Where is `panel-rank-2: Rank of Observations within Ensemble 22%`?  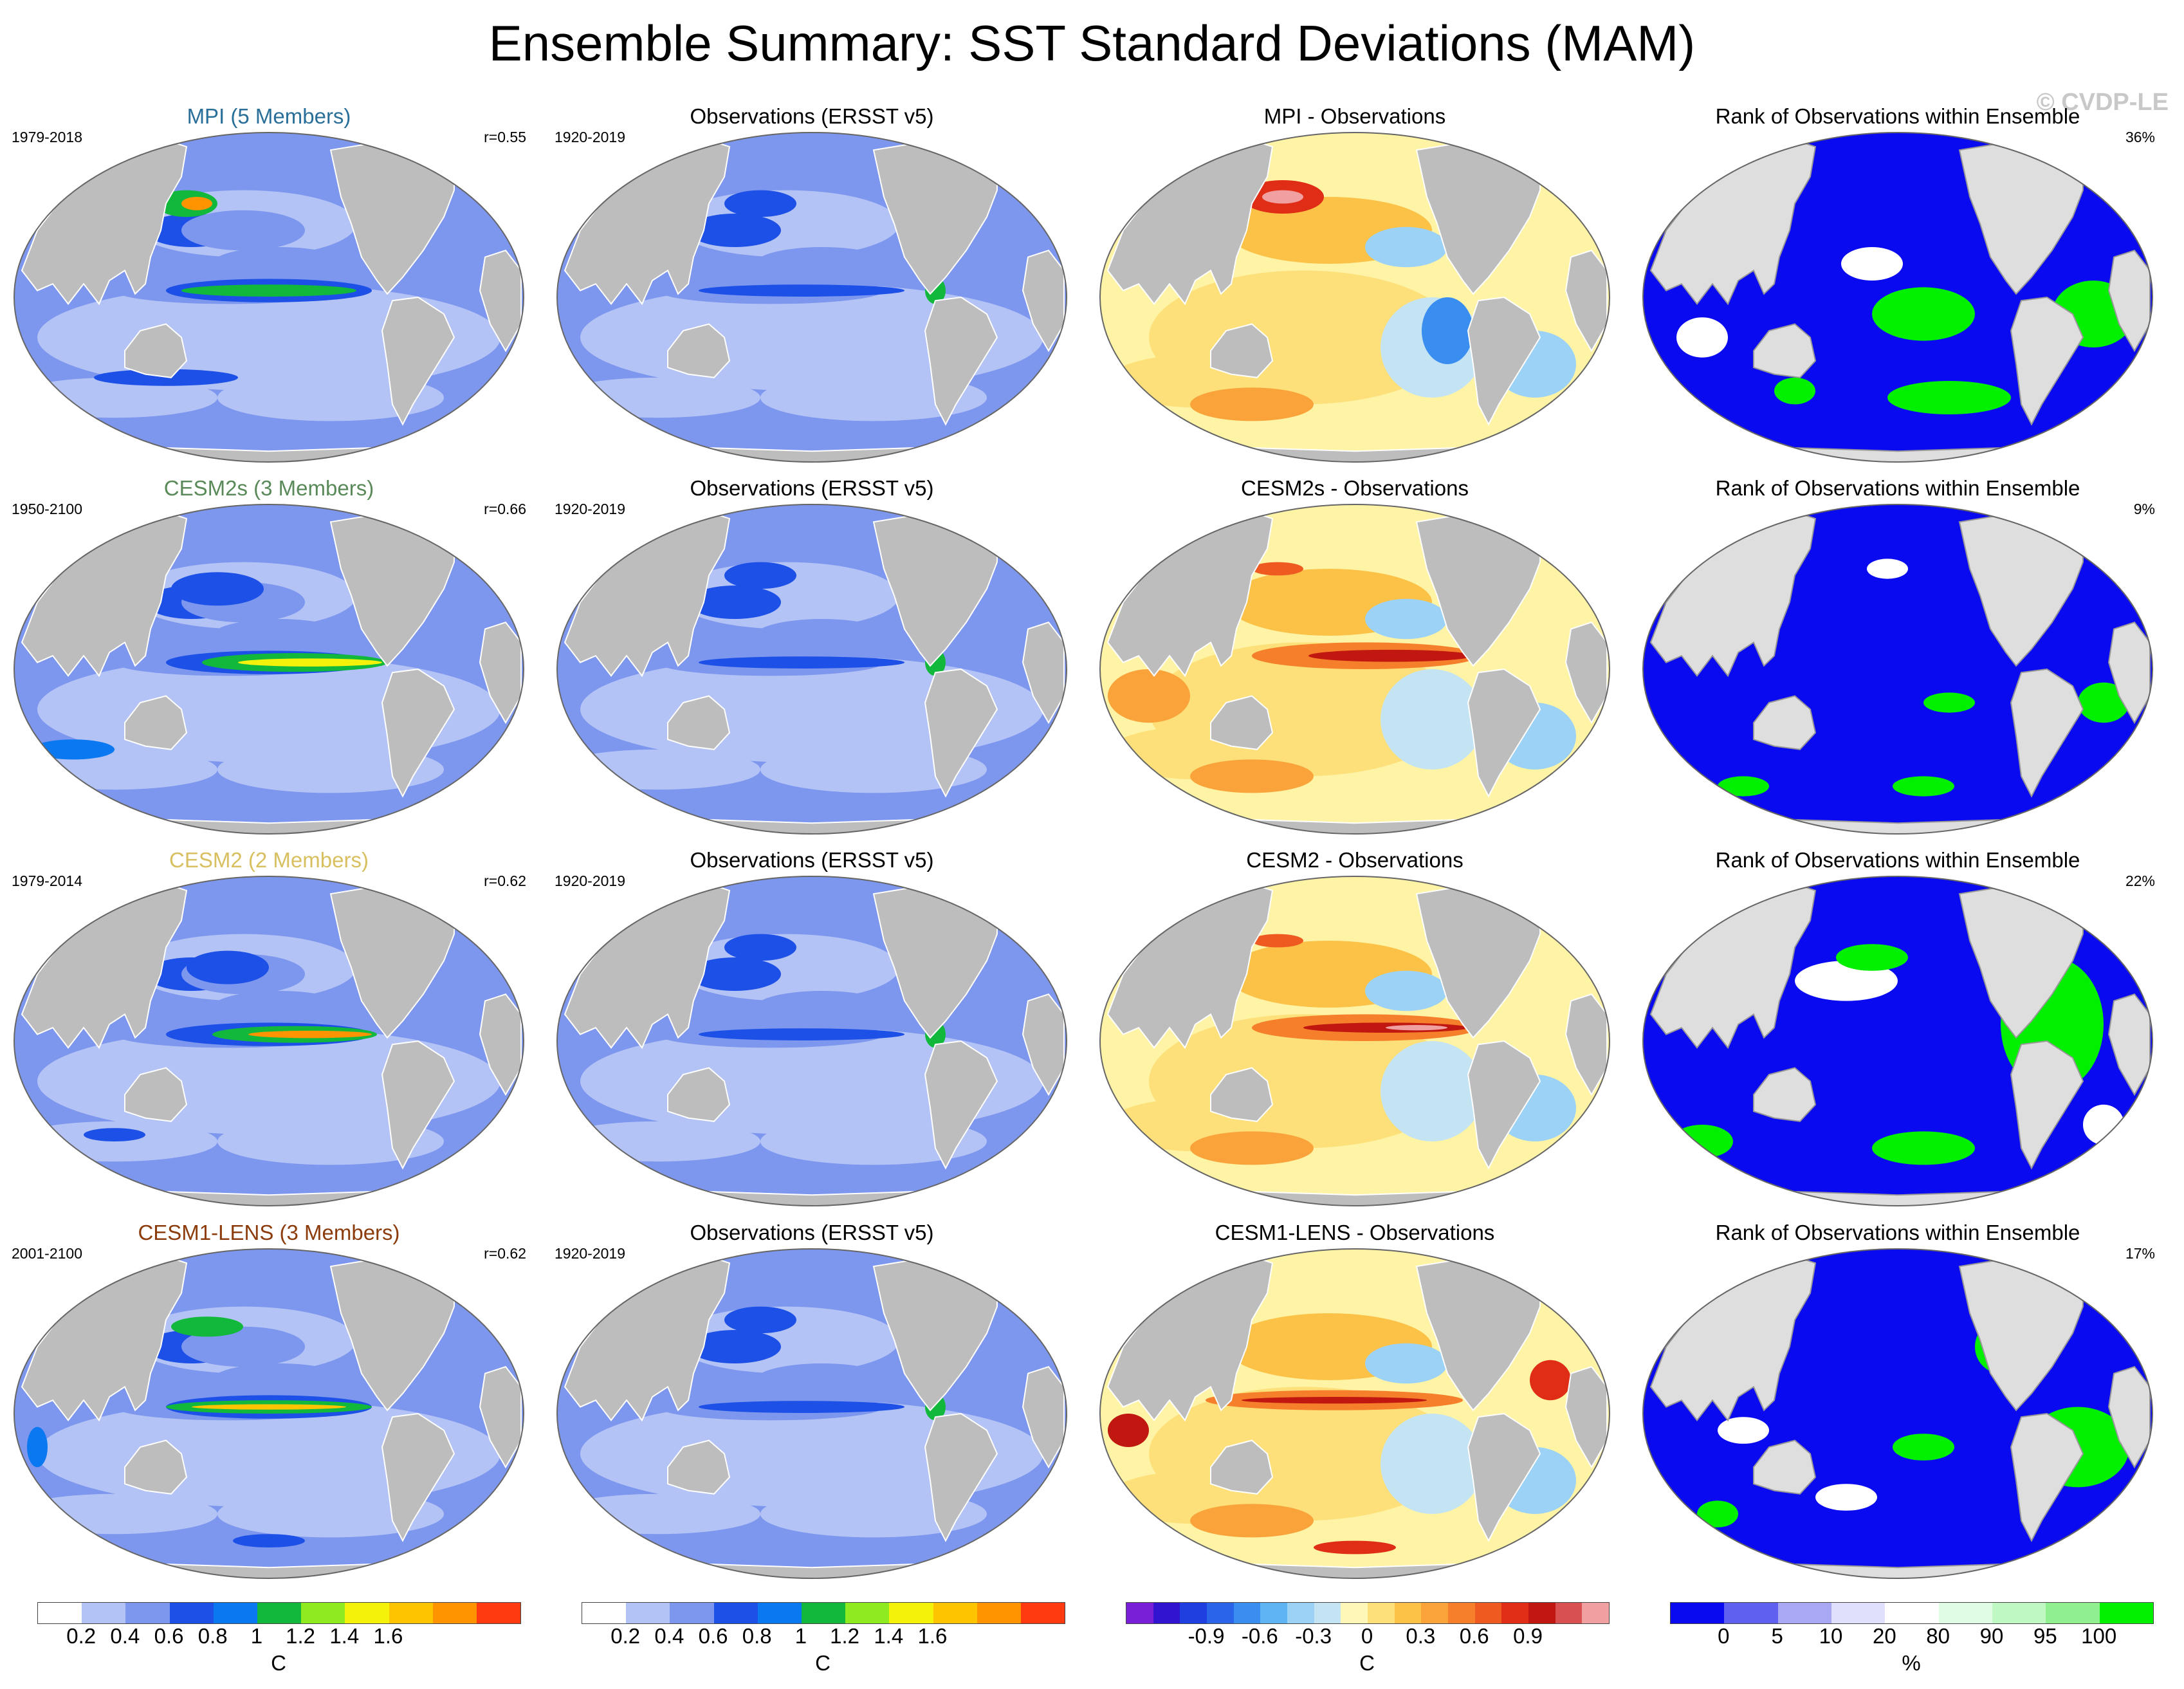 panel-rank-2: Rank of Observations within Ensemble 22% is located at coordinates (1898, 1032).